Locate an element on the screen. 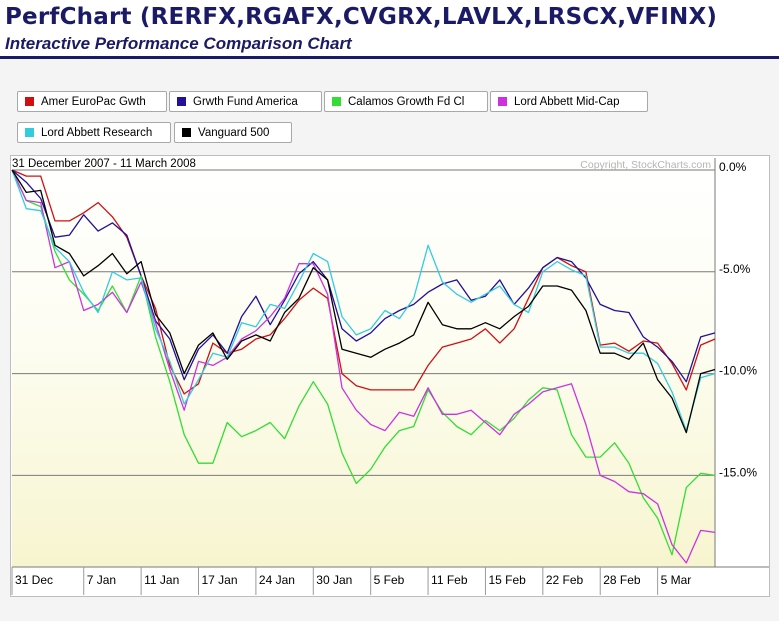 Image resolution: width=779 pixels, height=621 pixels. y-tick-label: -5.0% is located at coordinates (735, 269).